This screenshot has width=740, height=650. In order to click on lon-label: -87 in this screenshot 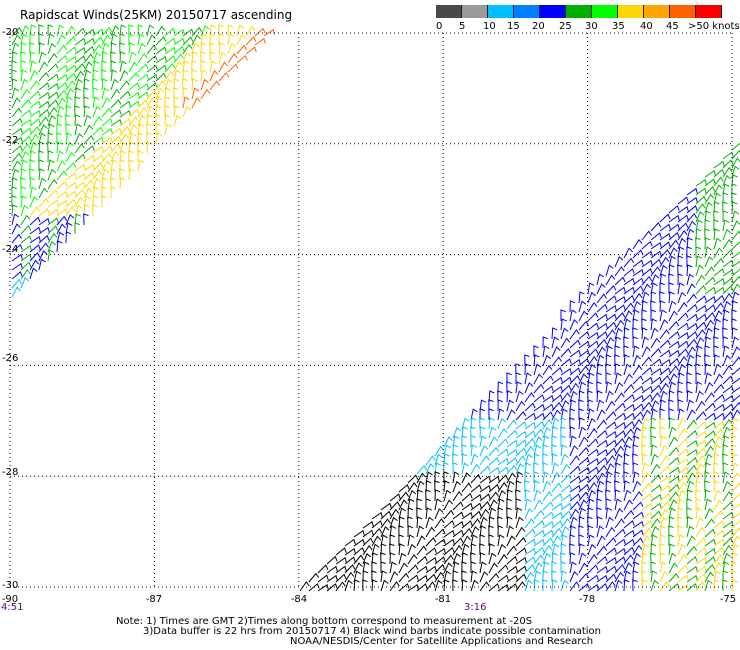, I will do `click(154, 599)`.